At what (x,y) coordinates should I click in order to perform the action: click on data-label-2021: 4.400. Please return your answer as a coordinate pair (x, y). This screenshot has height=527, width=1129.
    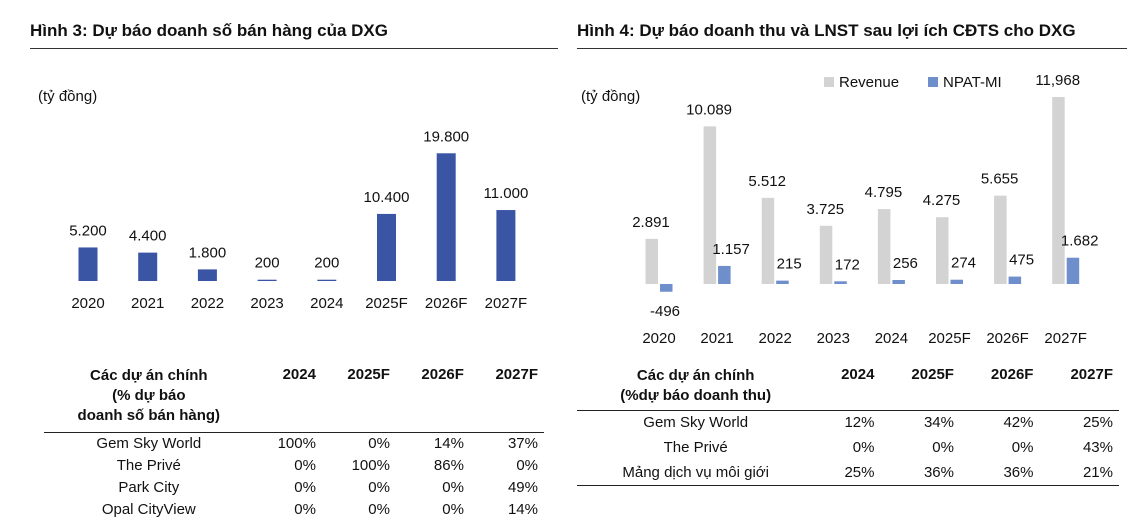
    Looking at the image, I should click on (148, 236).